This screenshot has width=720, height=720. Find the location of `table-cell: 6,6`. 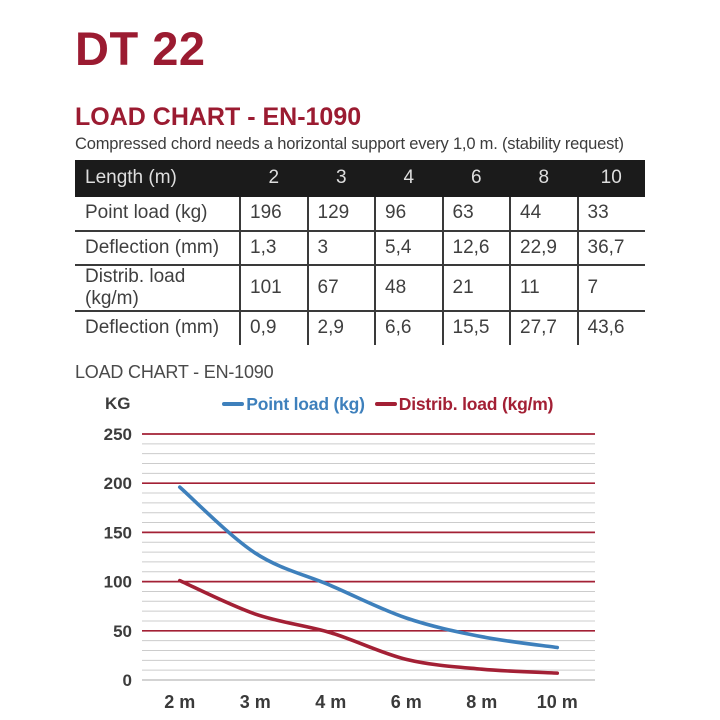

table-cell: 6,6 is located at coordinates (408, 327).